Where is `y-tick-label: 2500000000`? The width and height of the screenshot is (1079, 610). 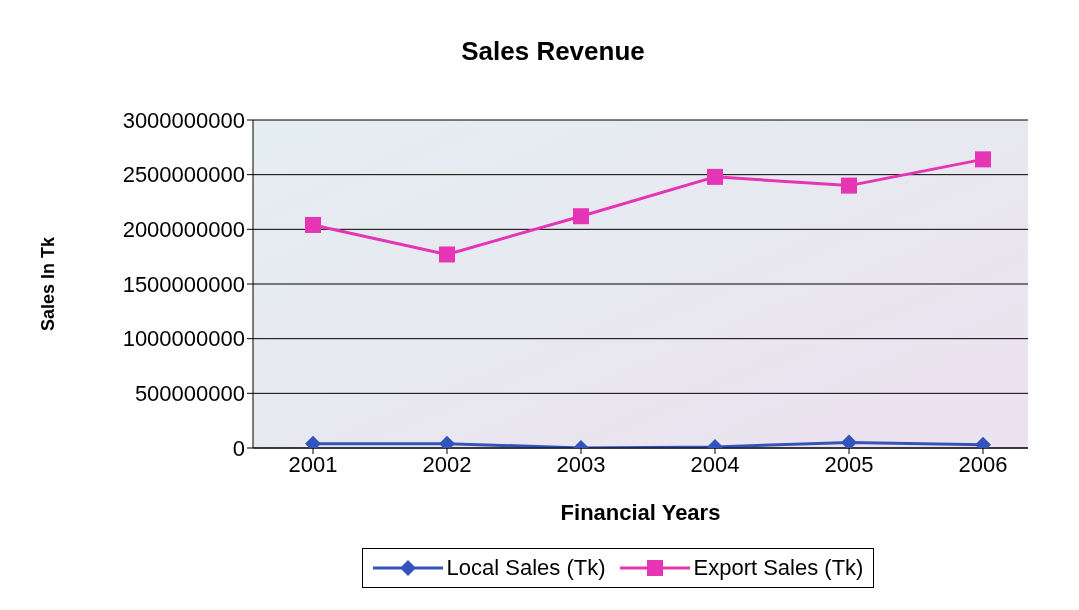
y-tick-label: 2500000000 is located at coordinates (183, 175).